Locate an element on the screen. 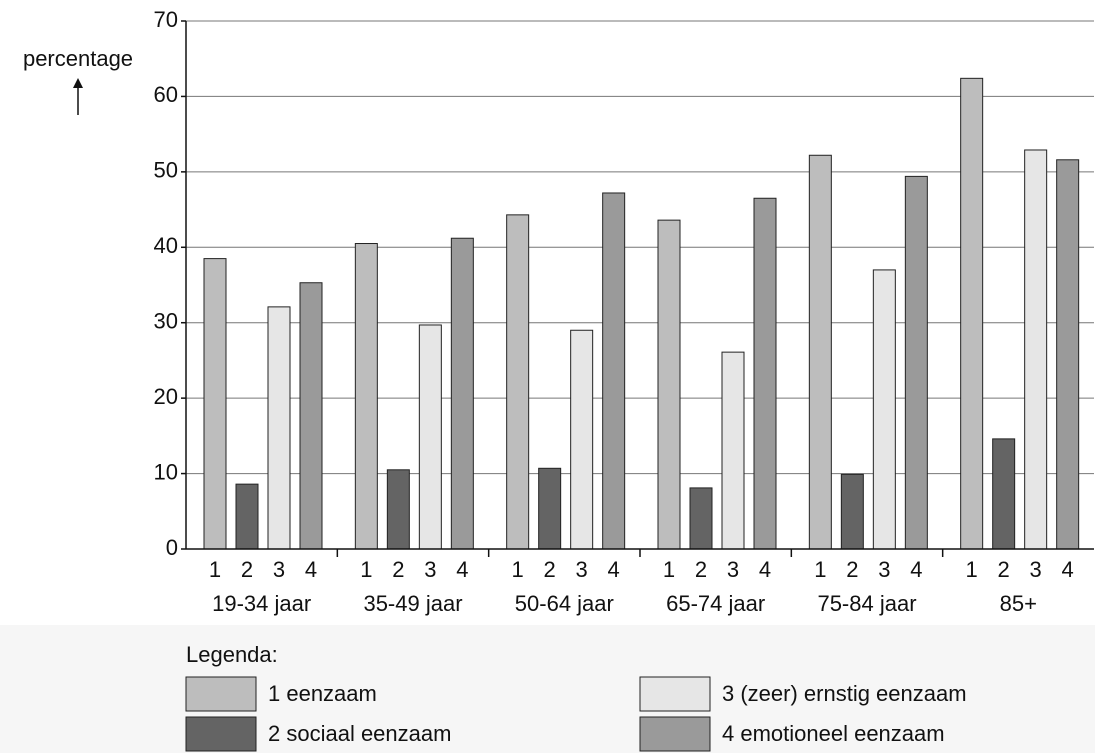  y-axis-arrowhead is located at coordinates (78, 83).